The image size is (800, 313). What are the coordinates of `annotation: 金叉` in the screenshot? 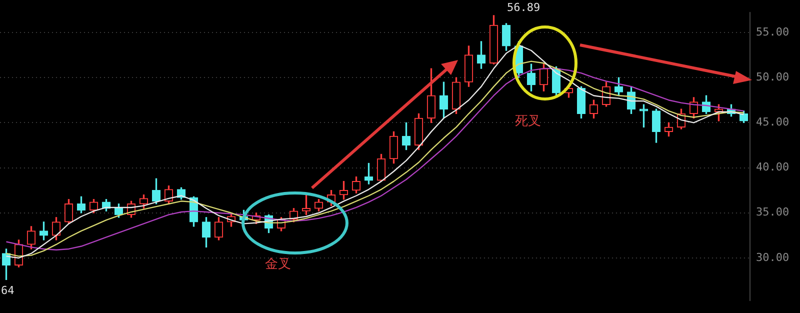 It's located at (278, 264).